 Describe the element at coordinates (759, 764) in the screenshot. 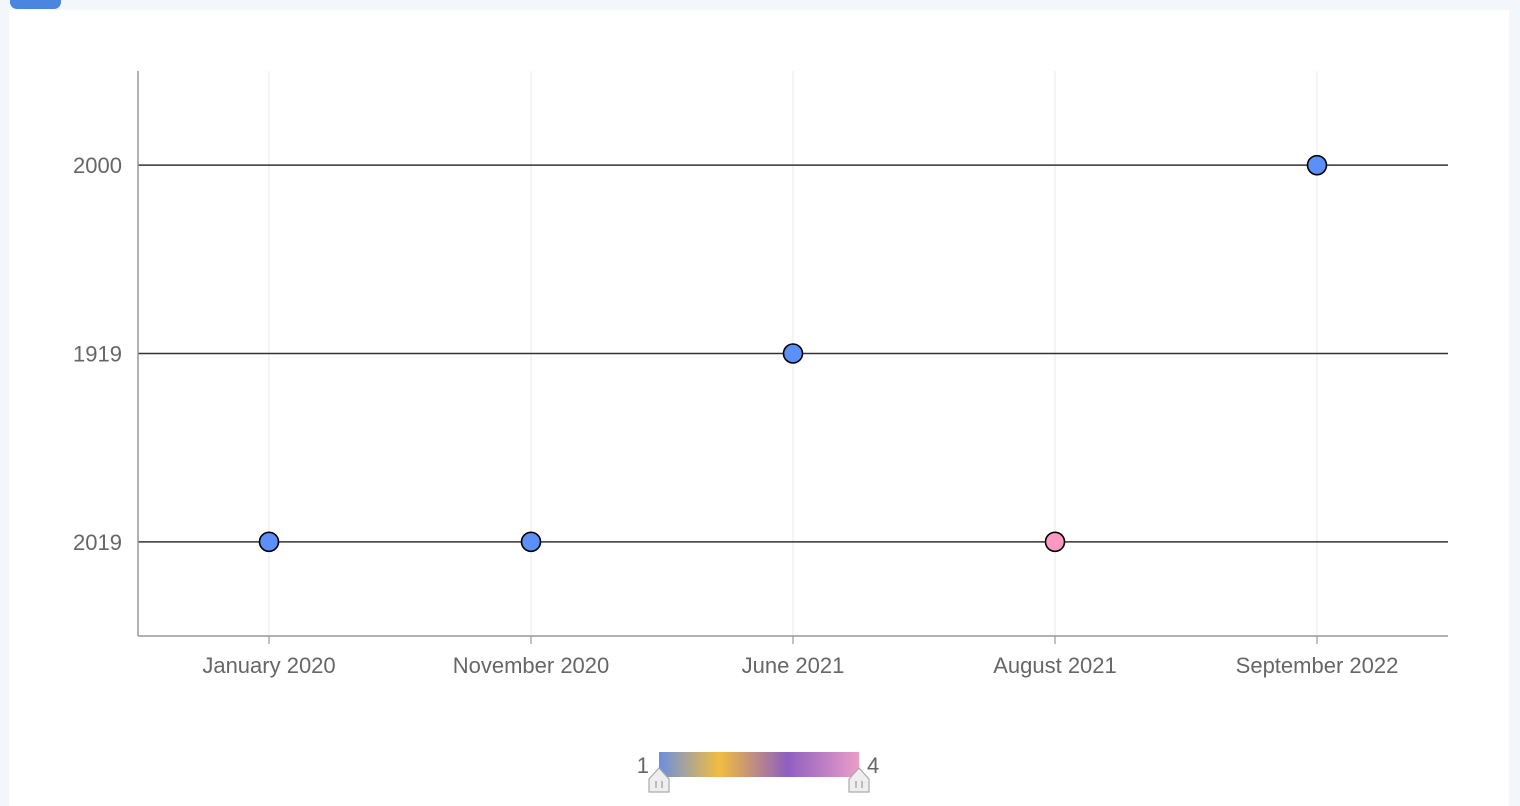

I see `visual-map-gradient-bar` at that location.